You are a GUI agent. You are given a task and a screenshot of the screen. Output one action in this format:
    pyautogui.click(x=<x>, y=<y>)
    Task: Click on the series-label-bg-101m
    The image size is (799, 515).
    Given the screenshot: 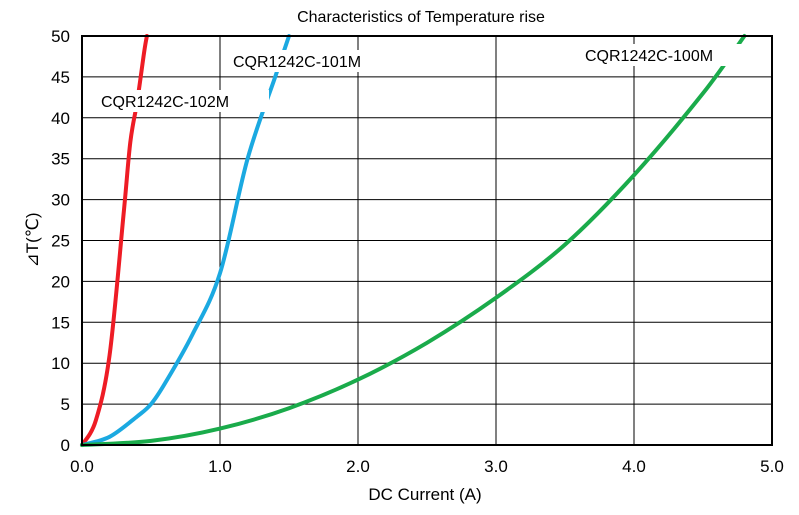 What is the action you would take?
    pyautogui.click(x=314, y=61)
    